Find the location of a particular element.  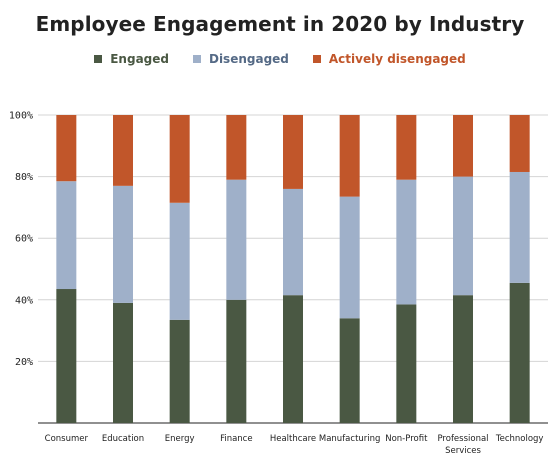

legend-swatch-actively-disengaged is located at coordinates (316, 59).